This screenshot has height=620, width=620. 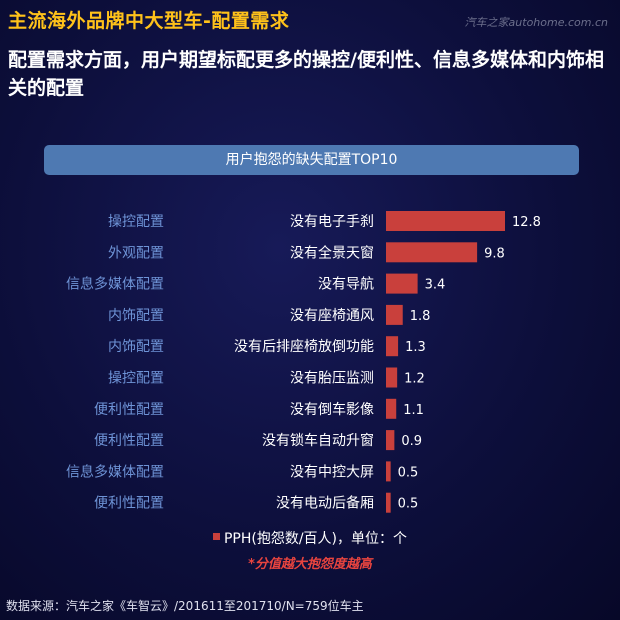 What do you see at coordinates (332, 472) in the screenshot?
I see `category-label: 没有中控大屏` at bounding box center [332, 472].